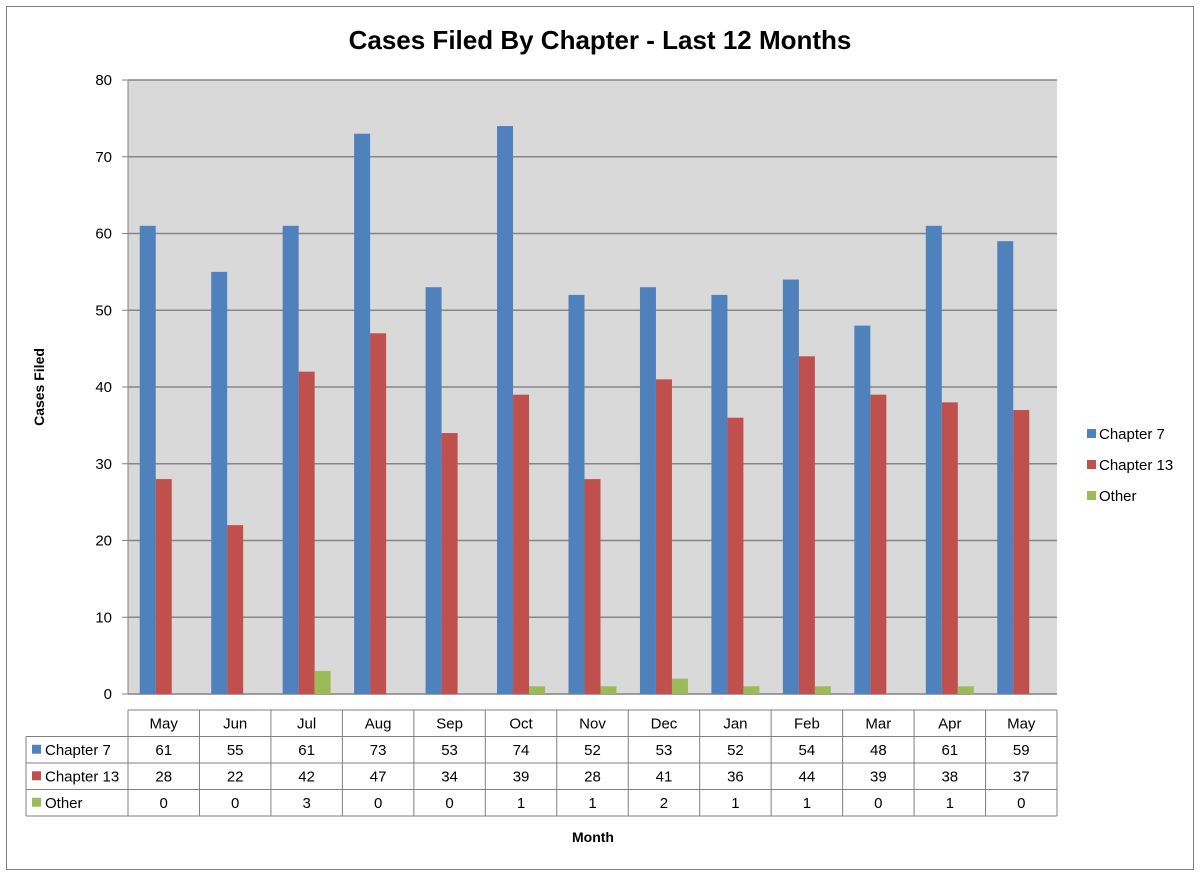  I want to click on table-cell: 22, so click(235, 776).